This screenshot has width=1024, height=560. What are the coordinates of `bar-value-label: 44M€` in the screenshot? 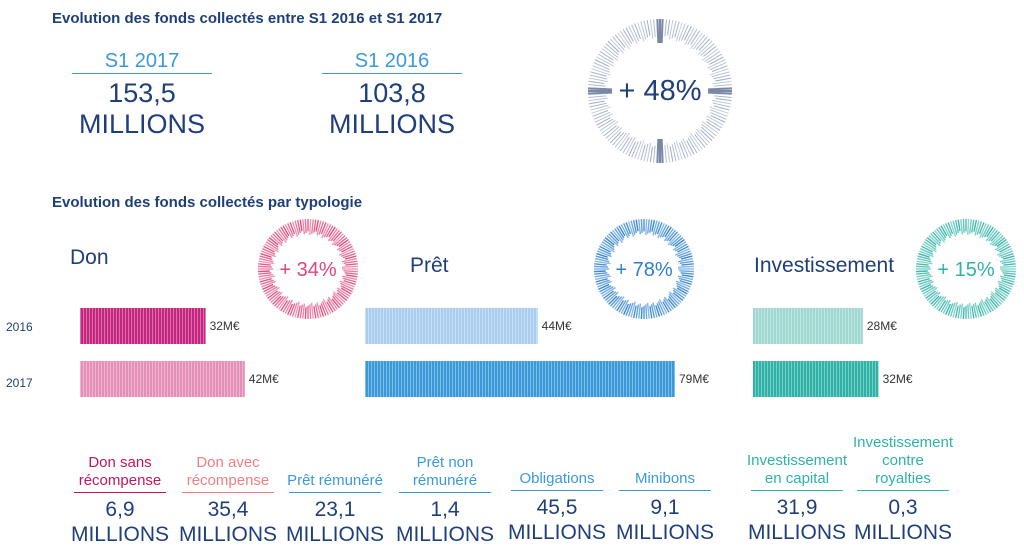 It's located at (557, 326).